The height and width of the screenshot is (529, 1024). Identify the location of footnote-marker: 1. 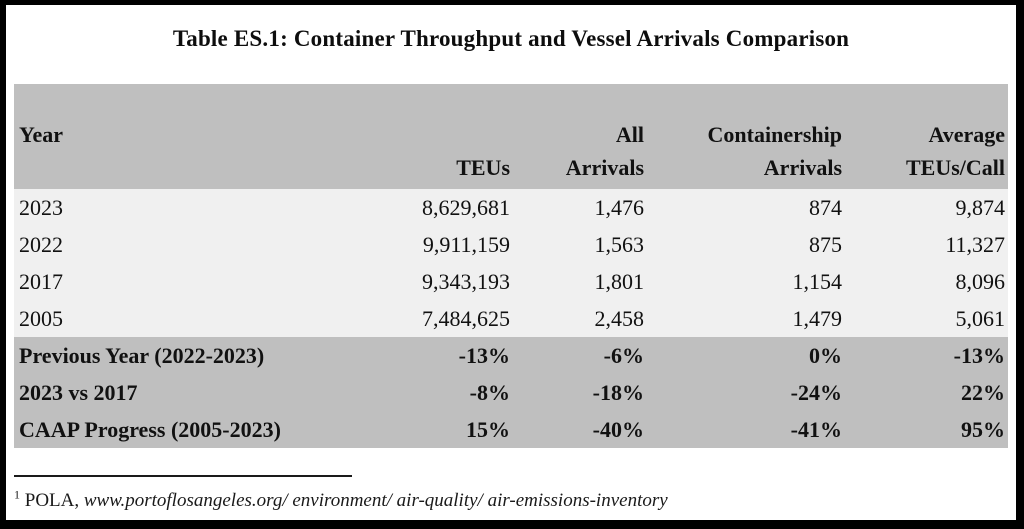
(17, 494).